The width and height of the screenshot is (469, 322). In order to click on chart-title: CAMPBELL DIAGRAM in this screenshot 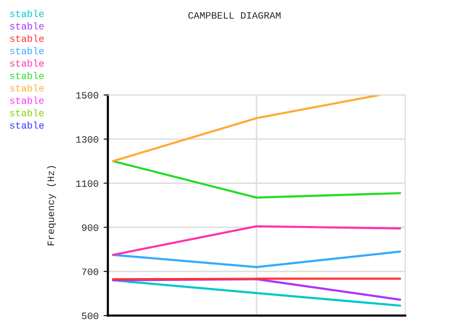, I will do `click(234, 15)`.